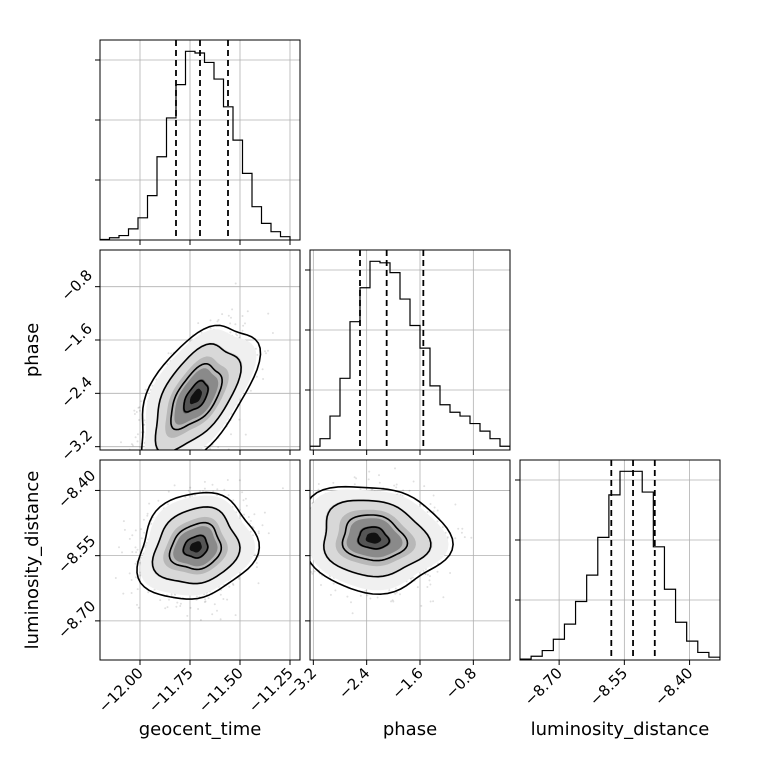 The width and height of the screenshot is (760, 760). I want to click on histogram-panel-geocent_time, so click(198, 140).